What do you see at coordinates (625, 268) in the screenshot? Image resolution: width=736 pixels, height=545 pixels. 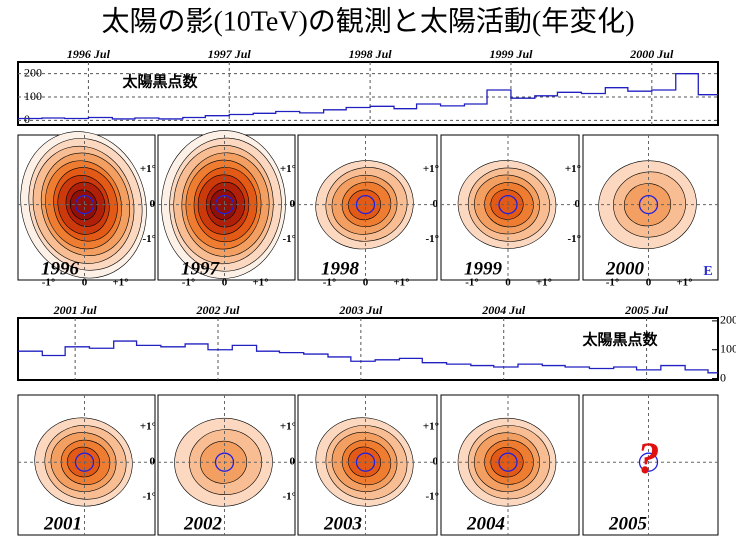 I see `year-label: 2000` at bounding box center [625, 268].